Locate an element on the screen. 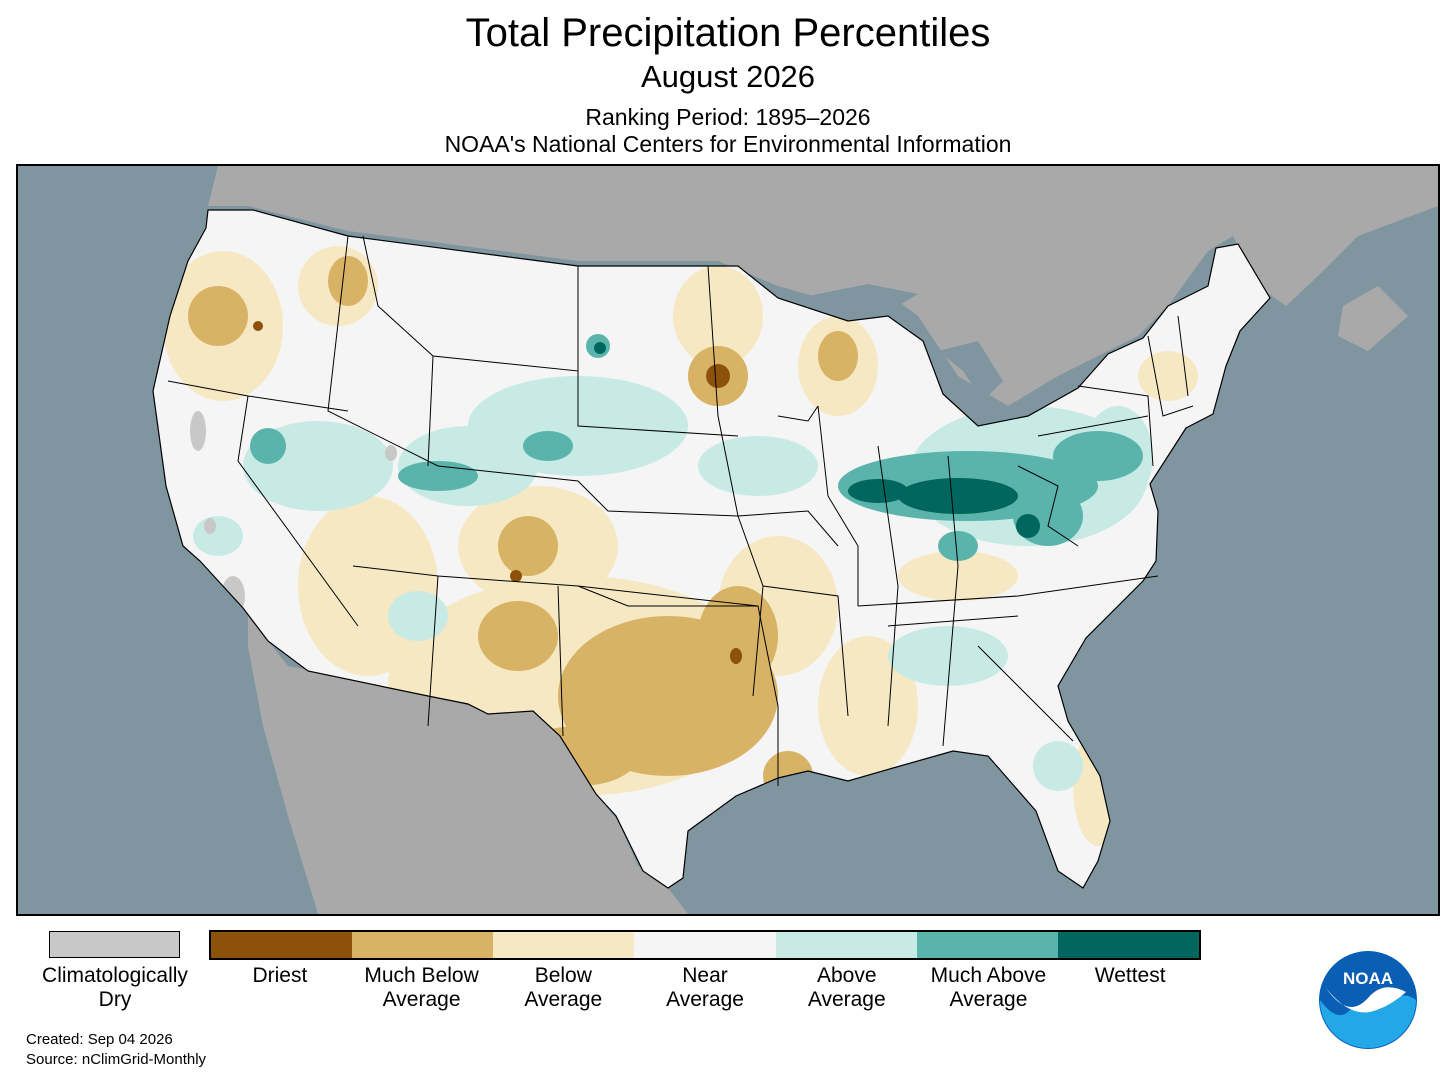  legend-label-driest: Driest is located at coordinates (280, 975).